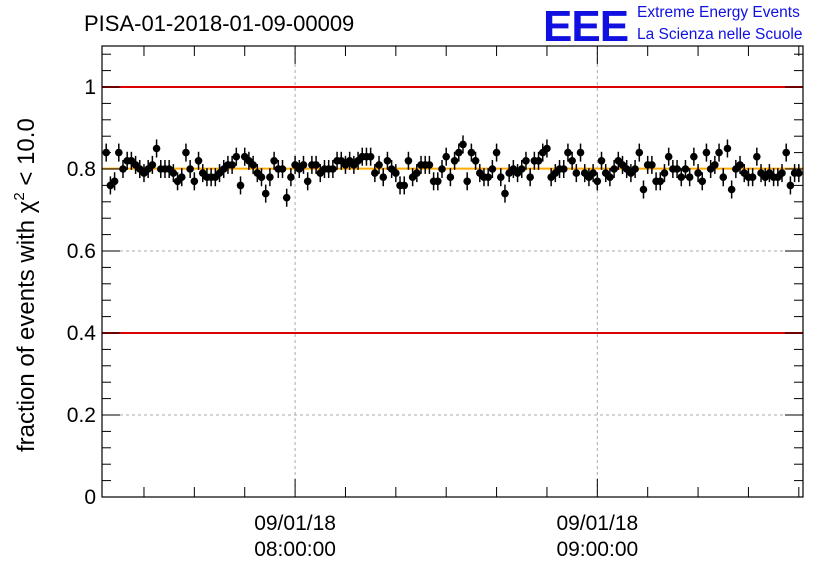 This screenshot has height=572, width=836. I want to click on y-tick-label-3: 0.6, so click(81, 251).